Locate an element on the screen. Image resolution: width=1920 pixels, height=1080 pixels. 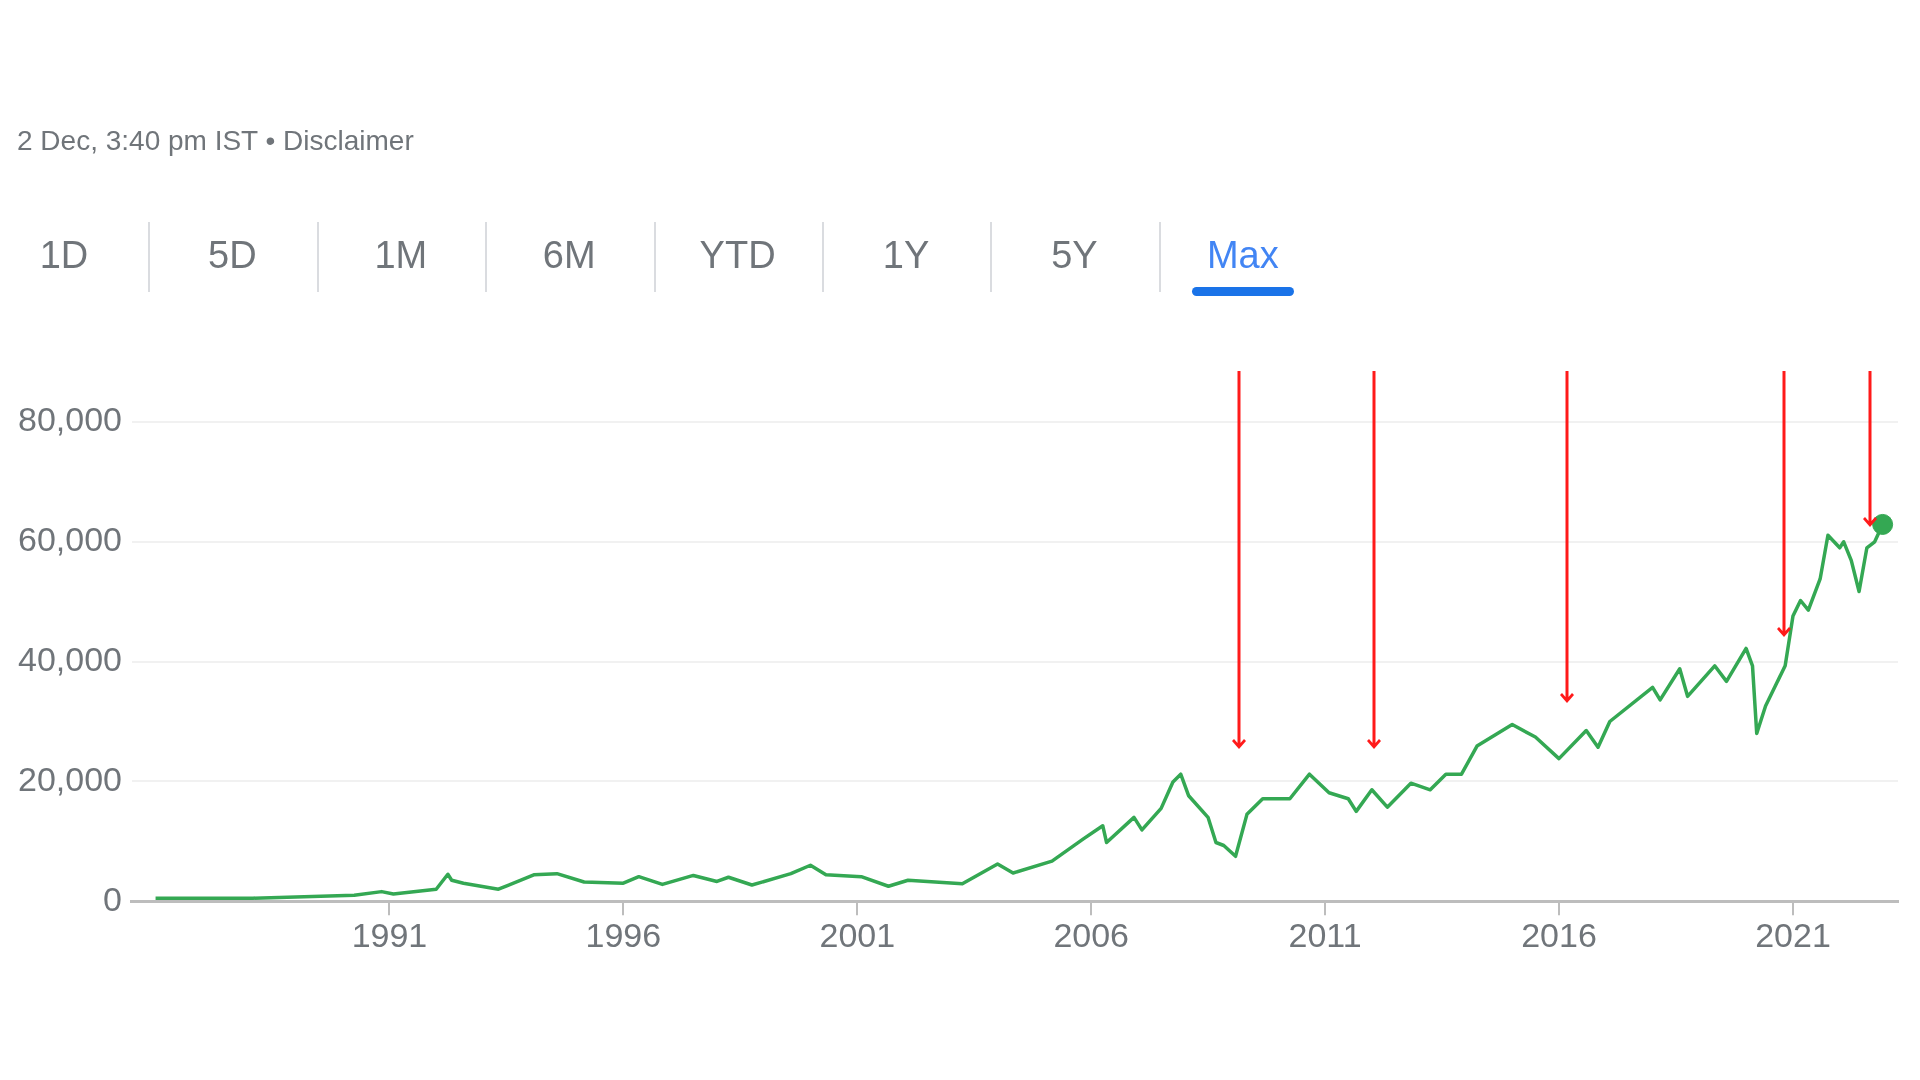
x-tick-label: 2001 is located at coordinates (857, 934).